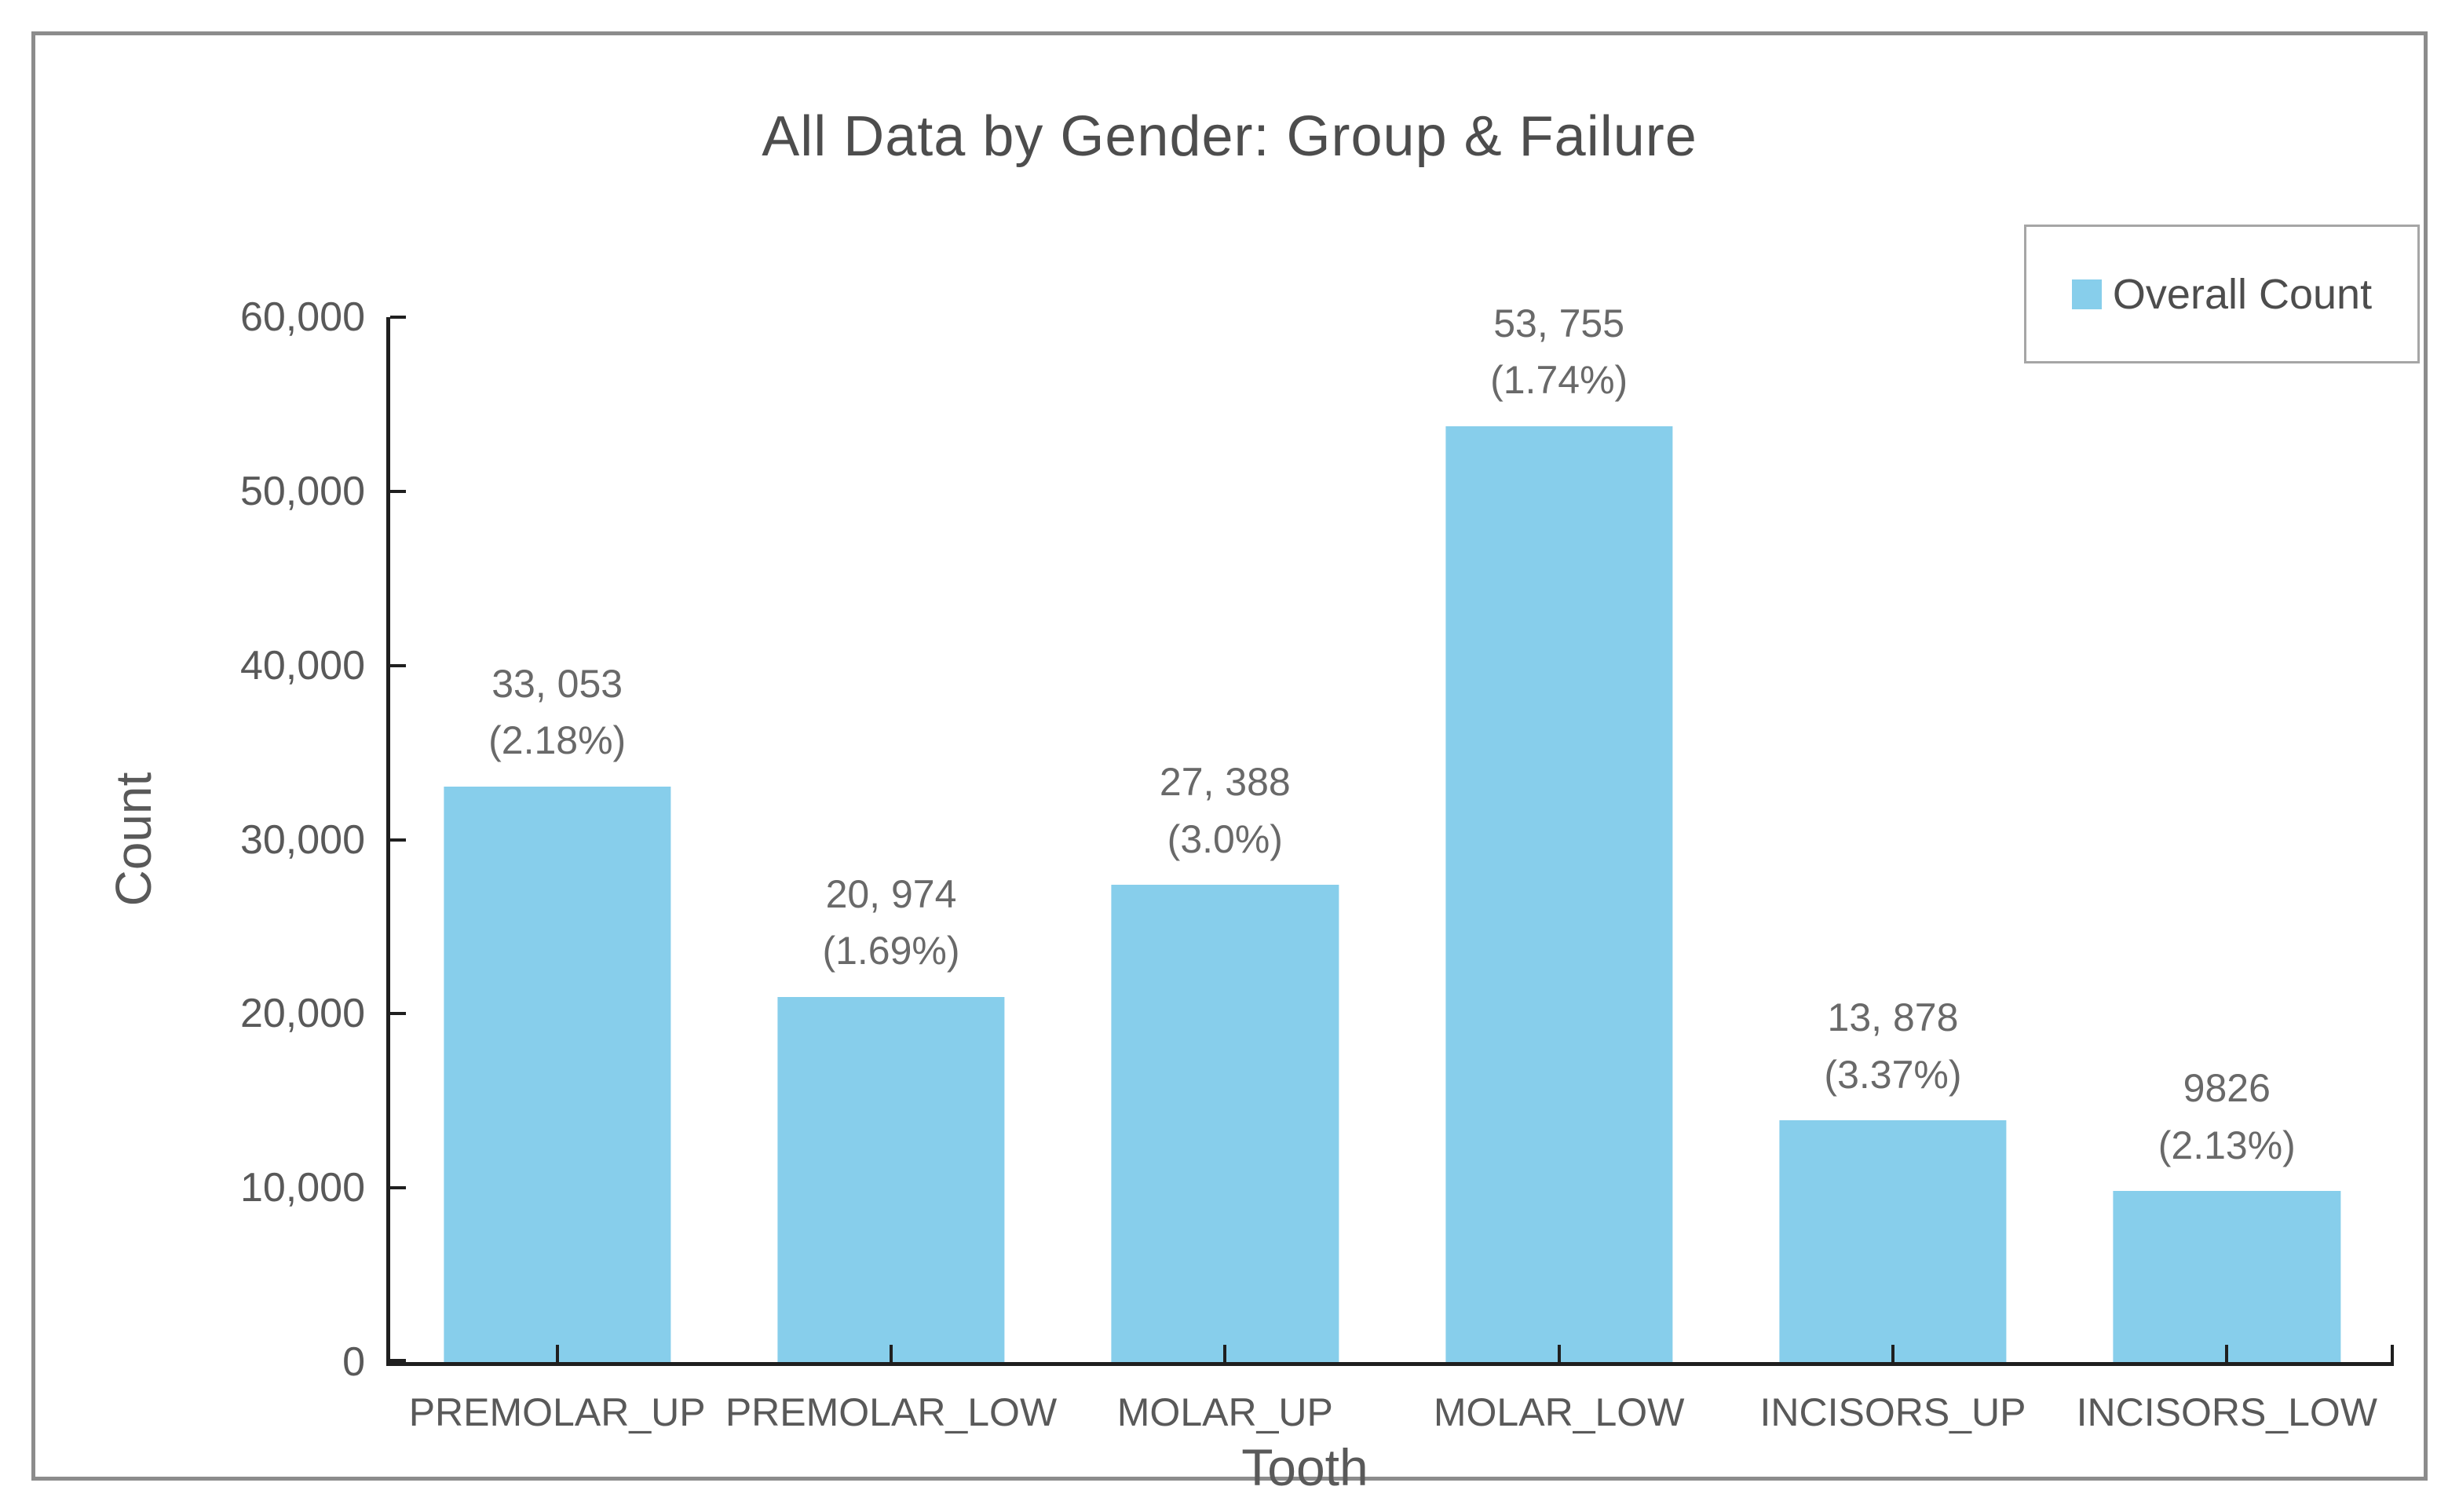 This screenshot has height=1512, width=2459. What do you see at coordinates (302, 317) in the screenshot?
I see `y-axis-tick-label: 60,000` at bounding box center [302, 317].